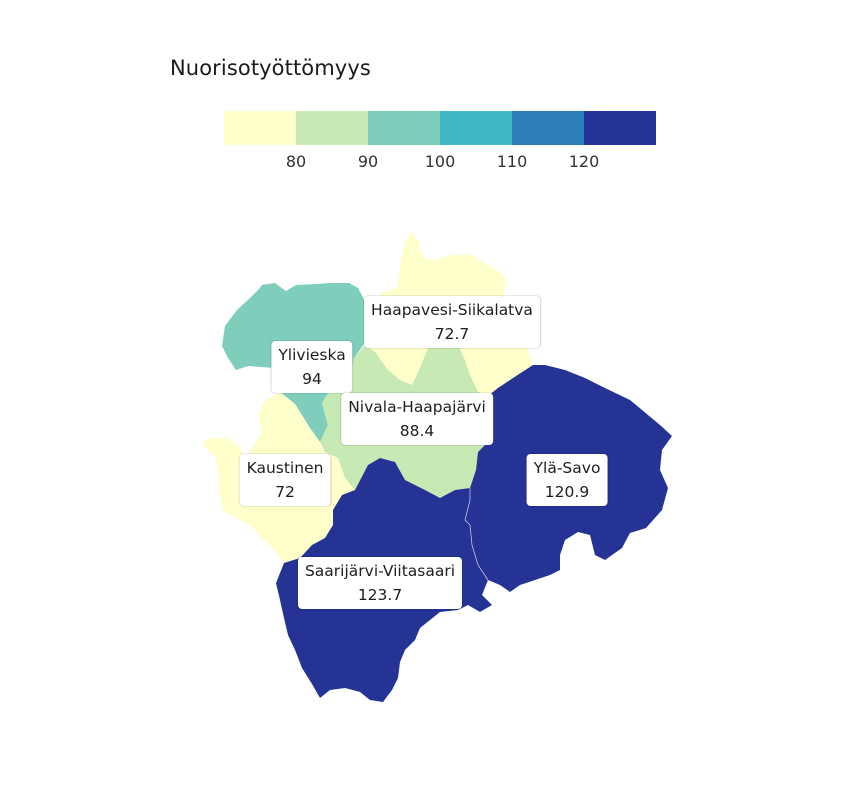 The width and height of the screenshot is (864, 792). I want to click on region-value: 94, so click(312, 379).